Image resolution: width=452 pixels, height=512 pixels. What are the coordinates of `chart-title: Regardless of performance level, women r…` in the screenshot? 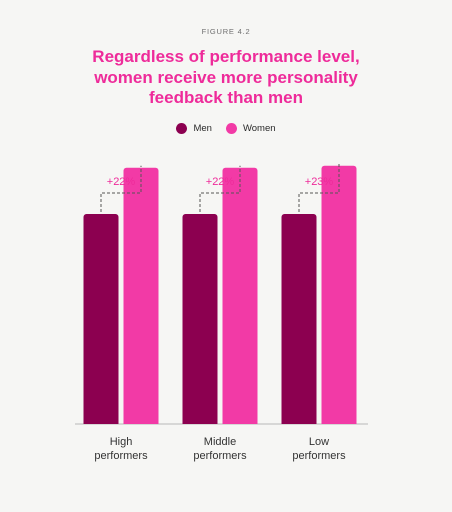 It's located at (226, 78).